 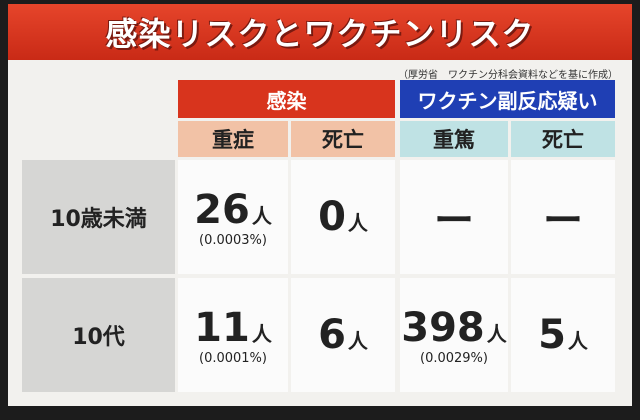 I want to click on value-line: 11 人, so click(x=233, y=328).